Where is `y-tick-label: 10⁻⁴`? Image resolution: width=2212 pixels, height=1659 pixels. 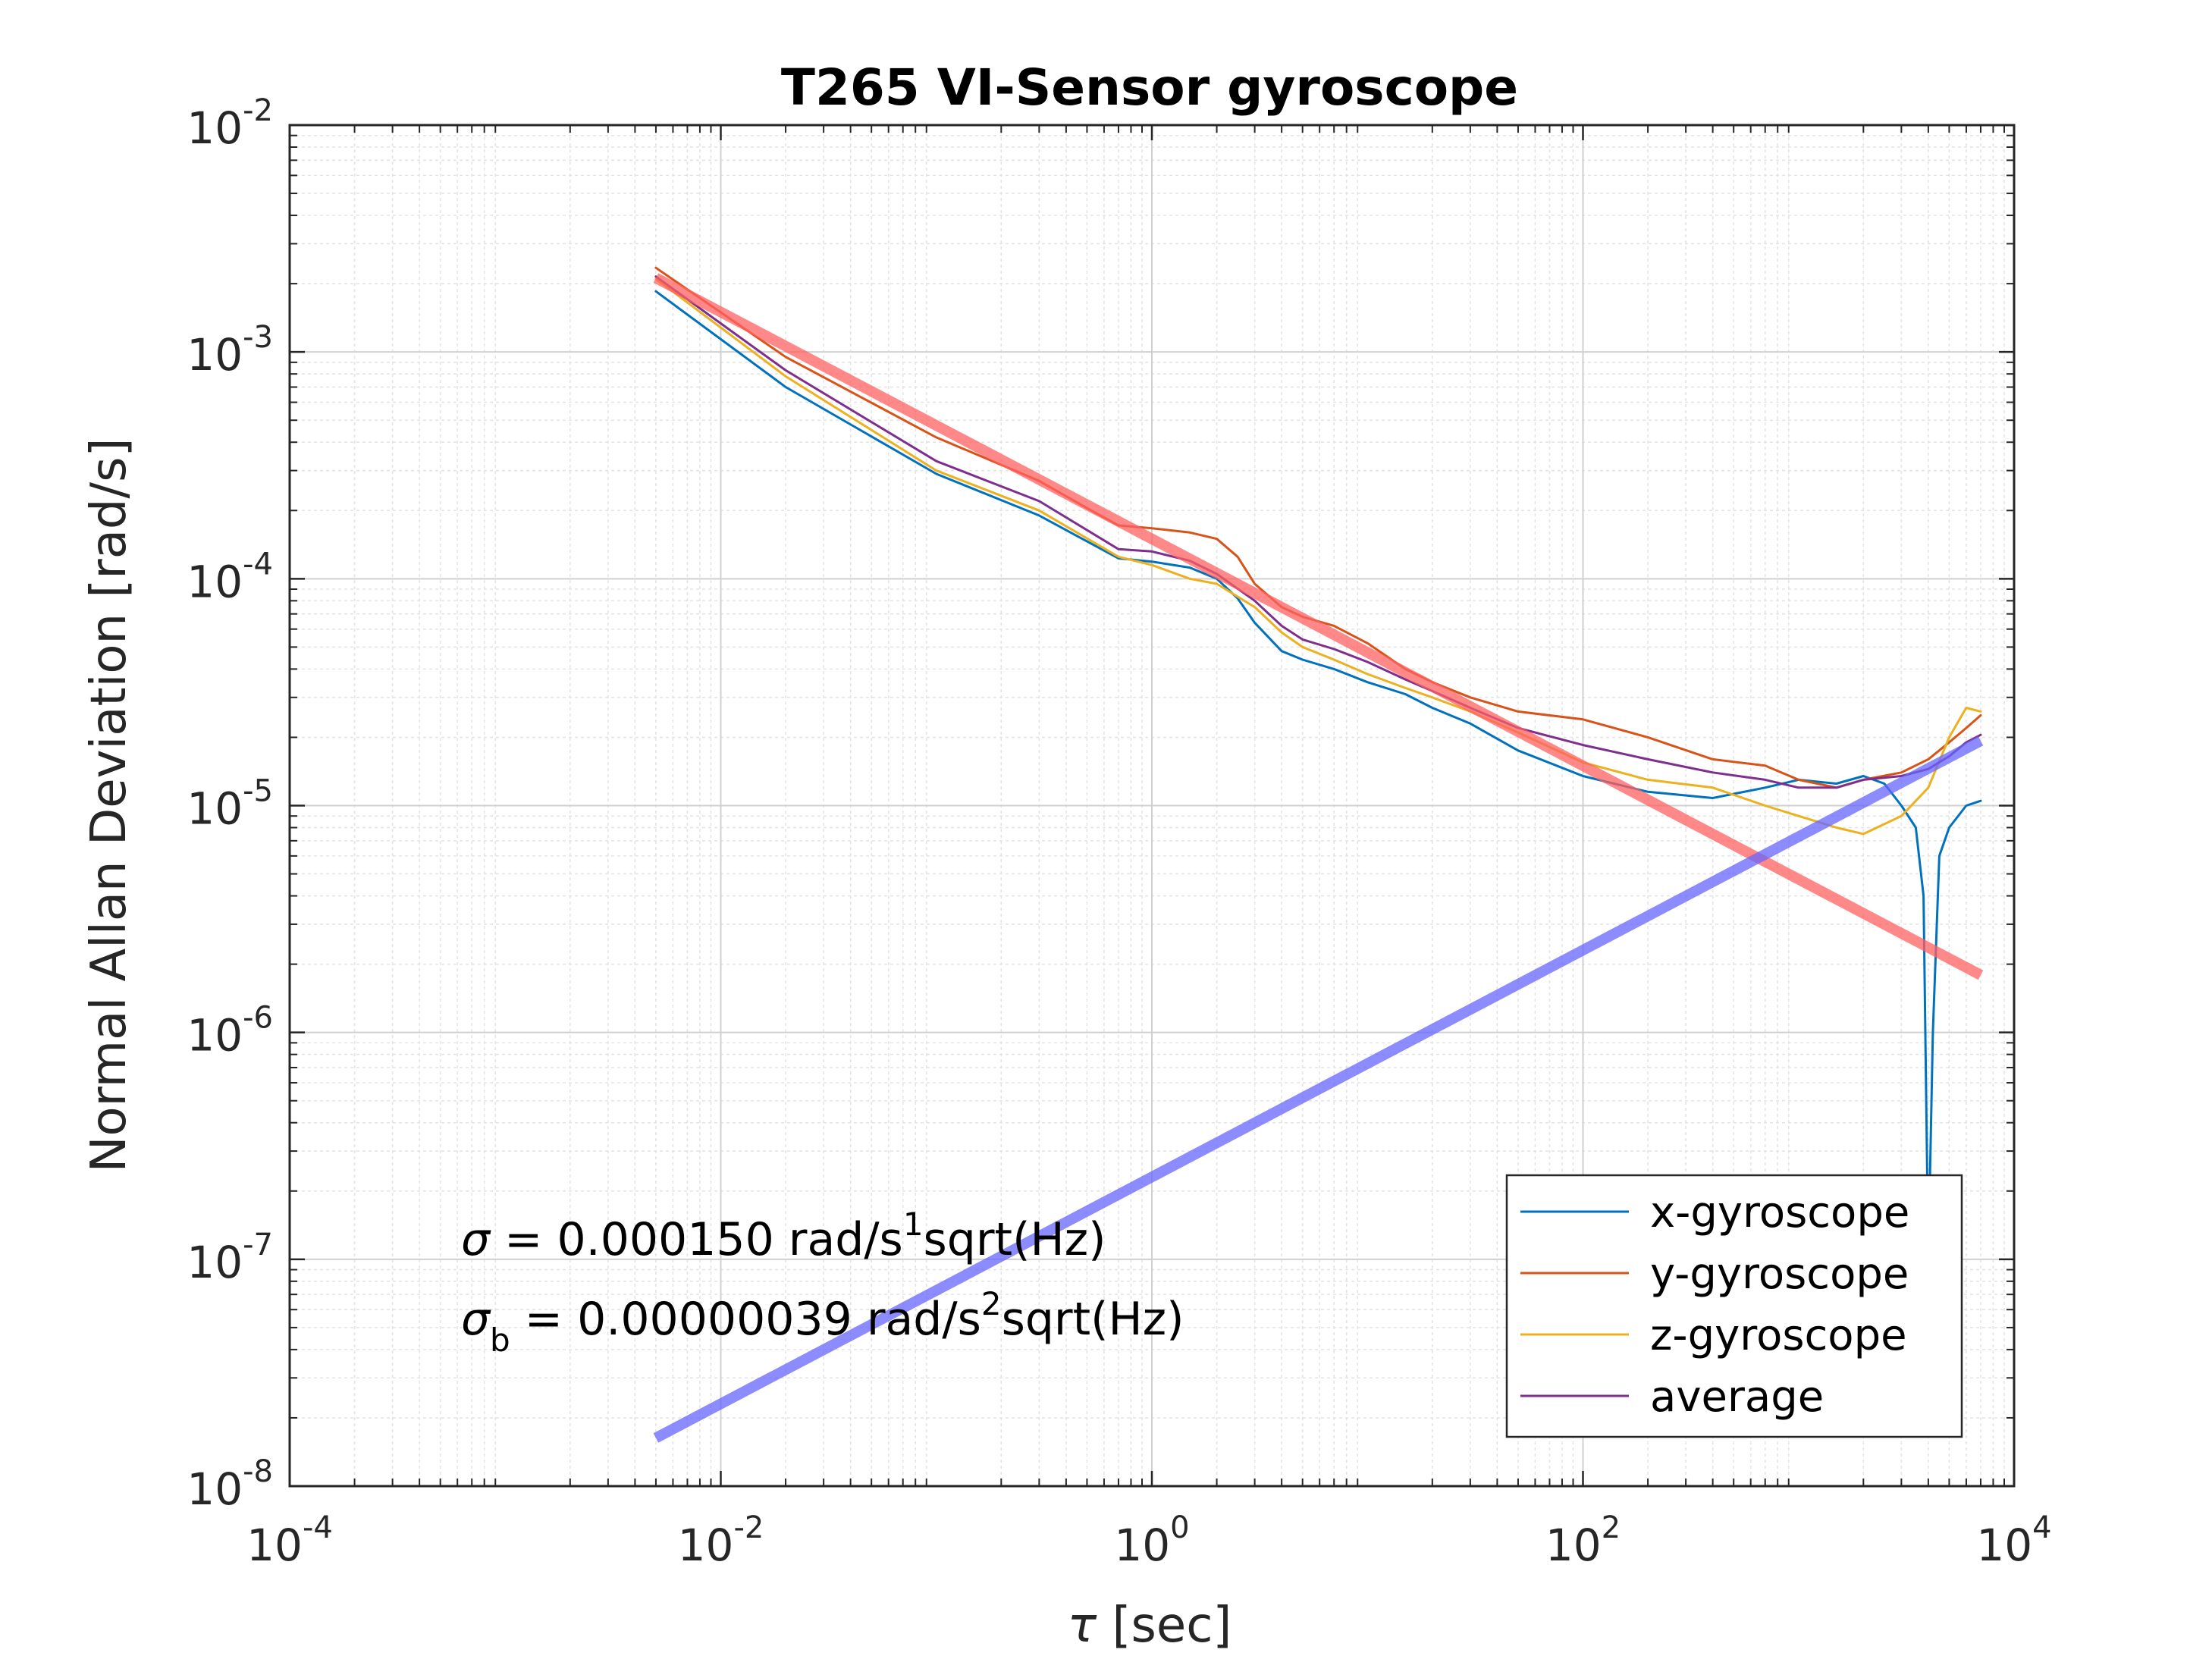 y-tick-label: 10⁻⁴ is located at coordinates (230, 577).